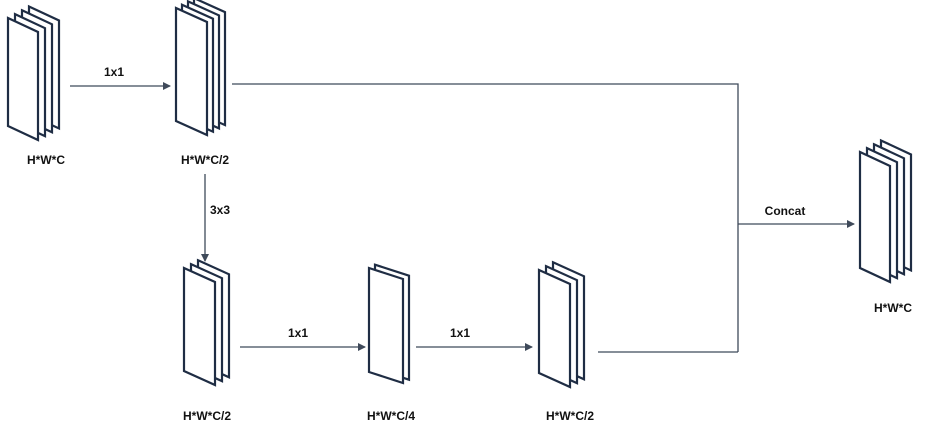  Describe the element at coordinates (205, 160) in the screenshot. I see `first-conv-label: H*W*C/2` at that location.